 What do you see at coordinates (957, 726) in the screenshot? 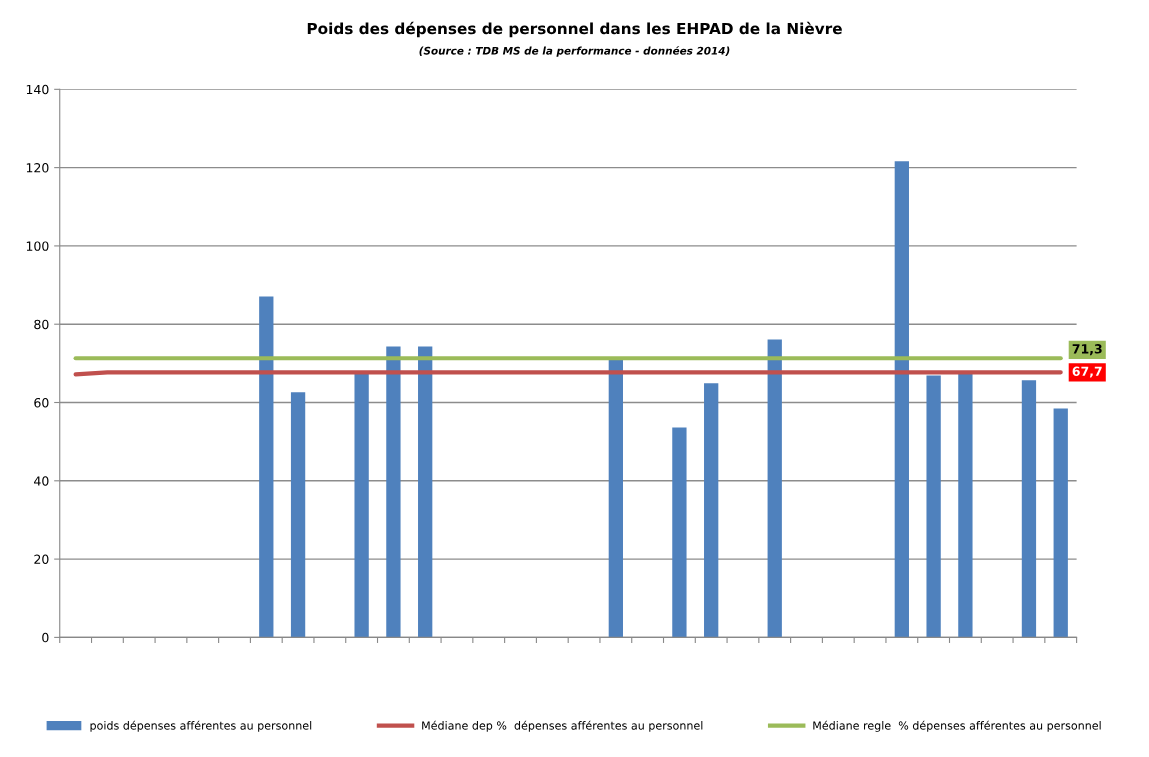
I see `legend-label: Médiane regle % dépenses afférentes au personnel` at bounding box center [957, 726].